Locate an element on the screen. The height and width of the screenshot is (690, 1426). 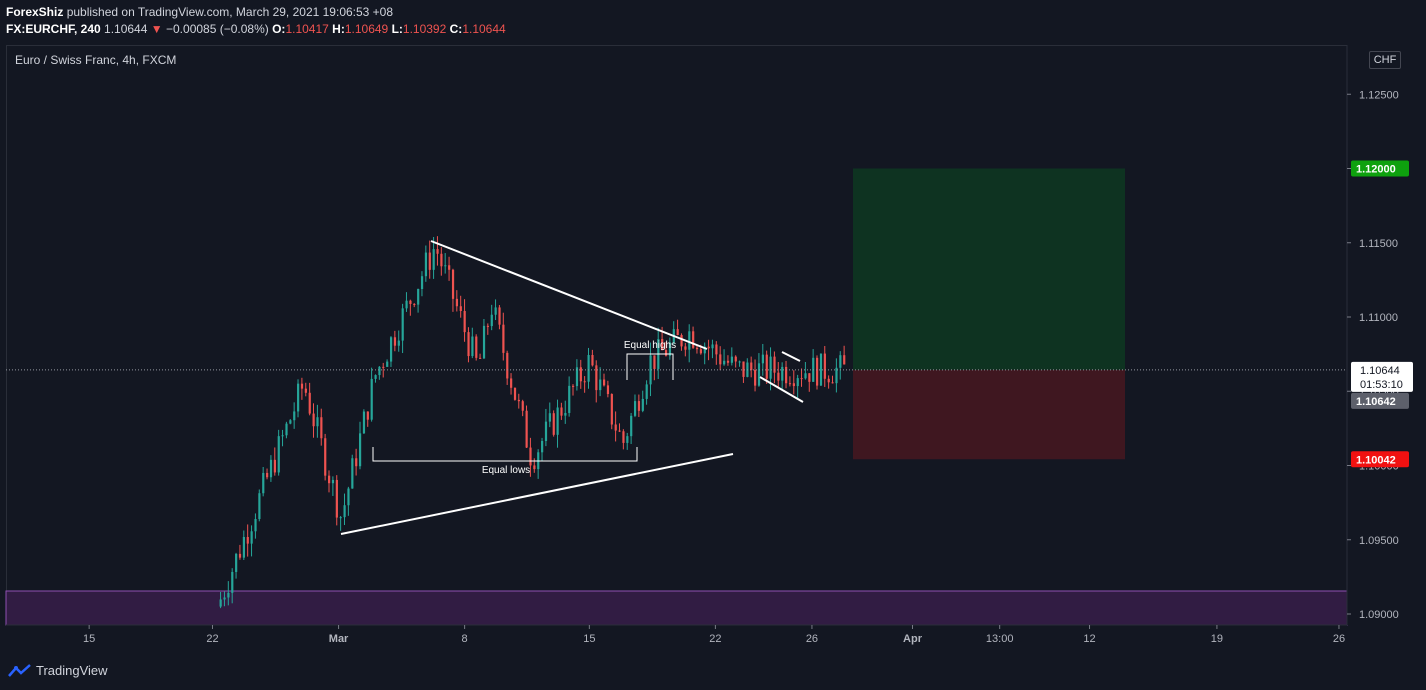
x-tick-label: 26 is located at coordinates (1339, 639).